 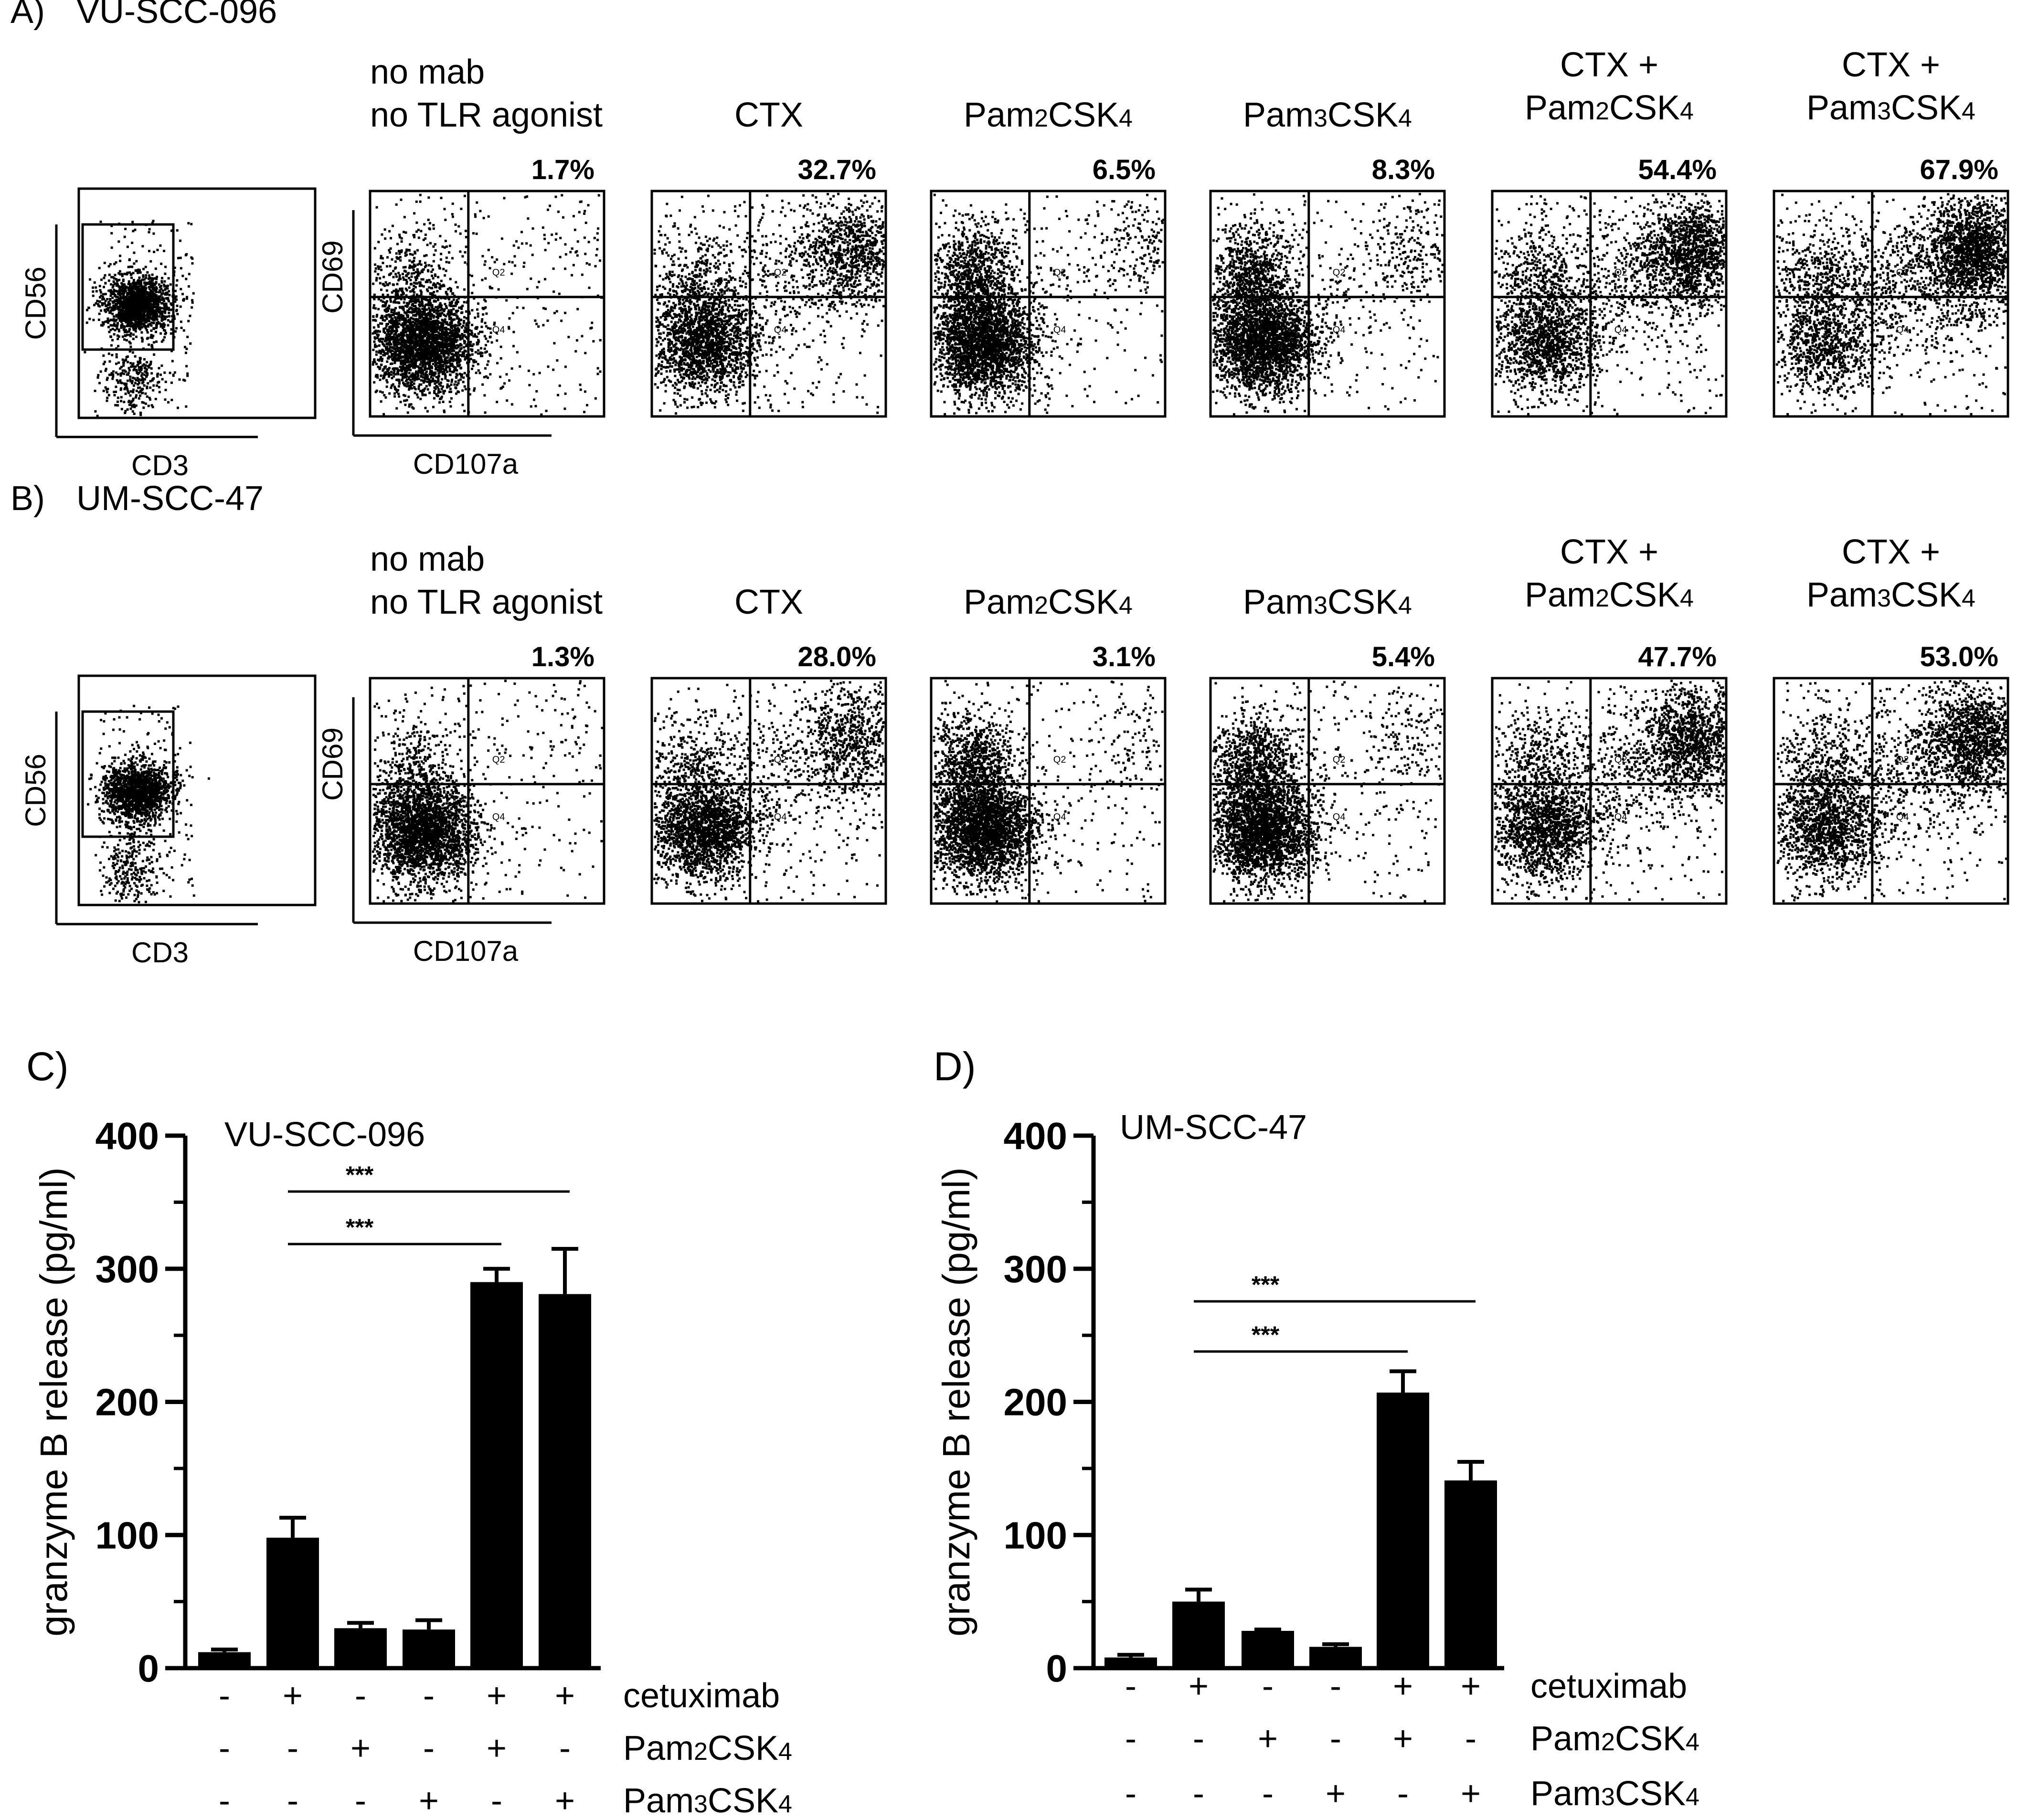 I want to click on panel-b-flow-plot-5: CTX + Pam2CSK4 47.7% Q2 Q4, so click(x=1609, y=719).